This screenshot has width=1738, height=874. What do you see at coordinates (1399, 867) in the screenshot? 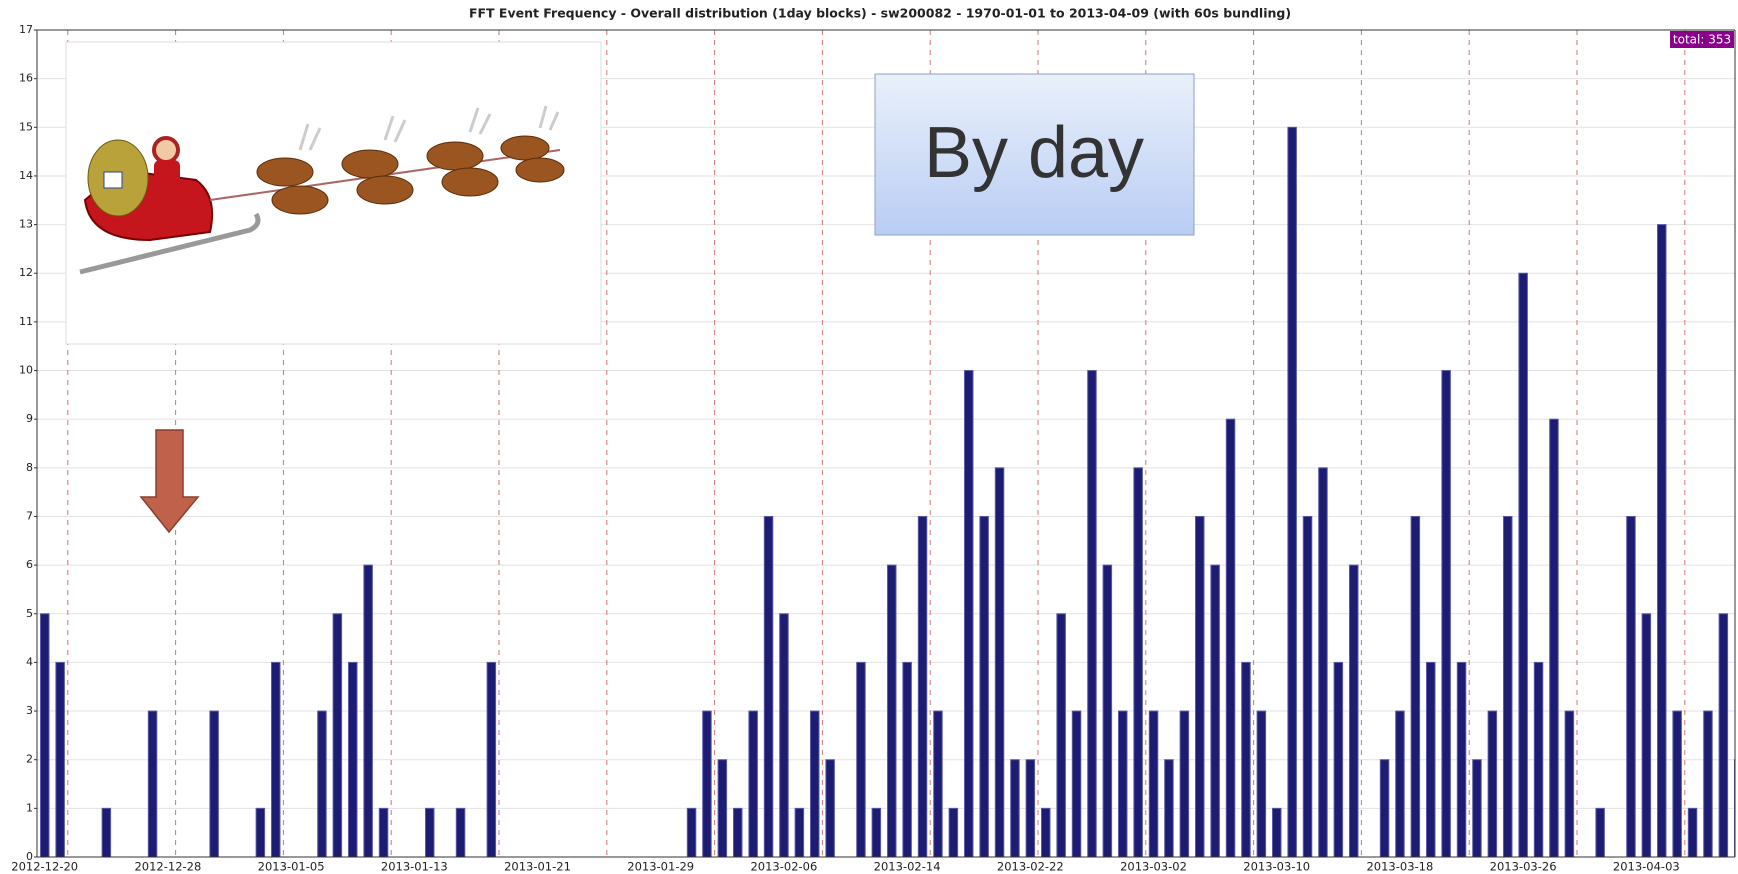
I see `x-tick-label: 2013-03-18` at bounding box center [1399, 867].